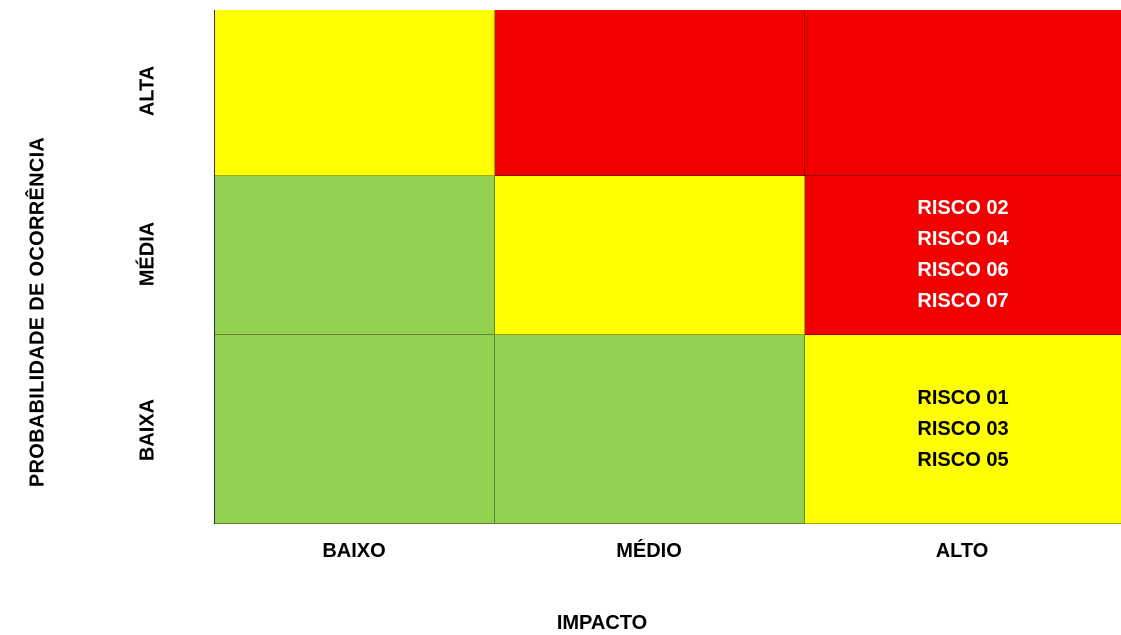  What do you see at coordinates (963, 255) in the screenshot?
I see `cell-media-alto: RISCO 02 RISCO 04 RISCO 06 RISCO 07` at bounding box center [963, 255].